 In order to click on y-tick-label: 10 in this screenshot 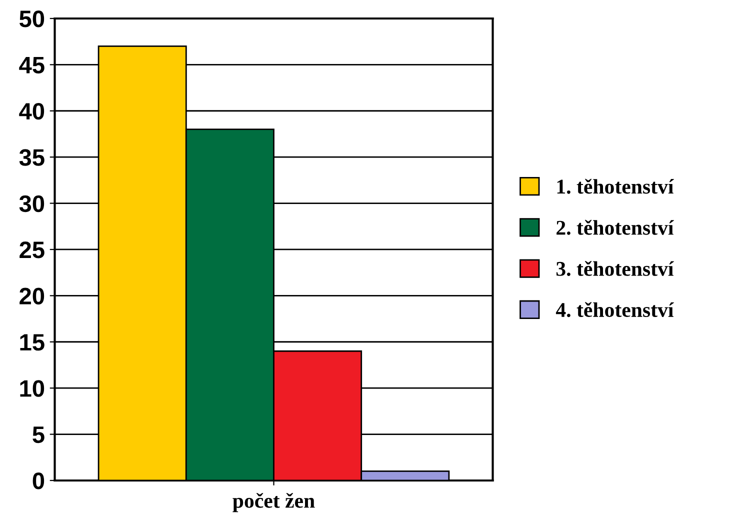, I will do `click(32, 388)`.